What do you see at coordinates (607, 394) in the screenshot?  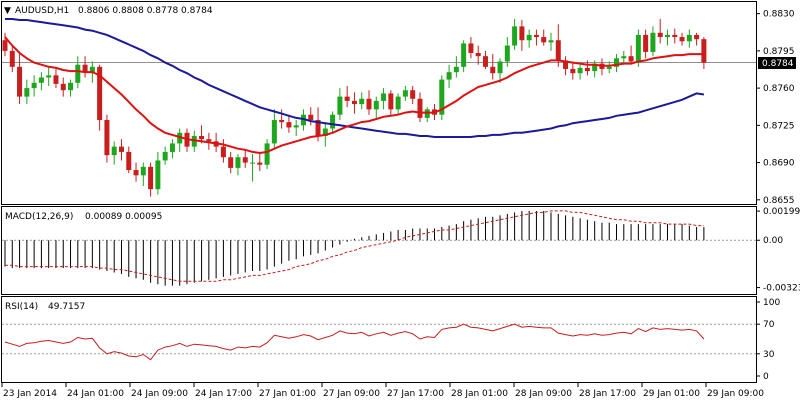 I see `time-axis-label: 28 Jan 17:00` at bounding box center [607, 394].